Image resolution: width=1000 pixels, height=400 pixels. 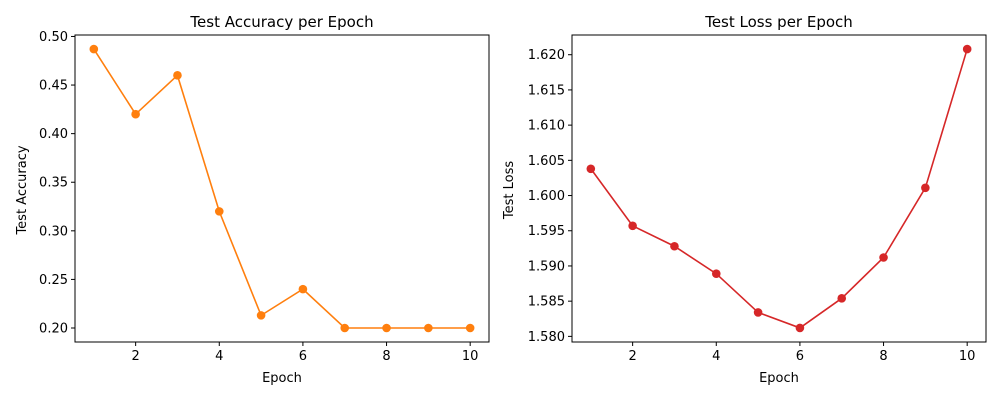 I want to click on accuracy-x-tick-label: 4, so click(x=219, y=356).